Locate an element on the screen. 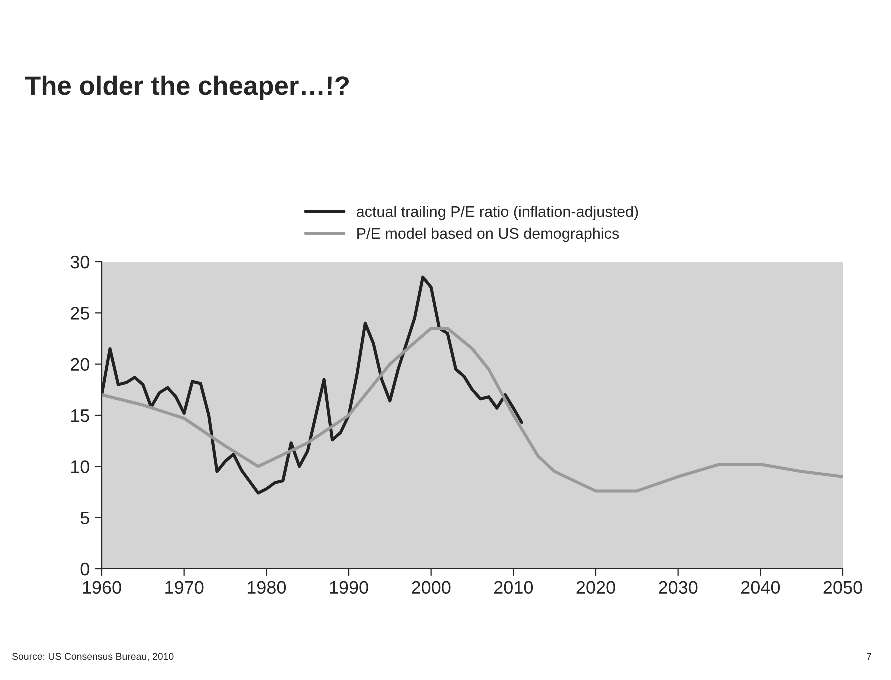 This screenshot has width=891, height=680. x-tick-label: 2000 is located at coordinates (431, 587).